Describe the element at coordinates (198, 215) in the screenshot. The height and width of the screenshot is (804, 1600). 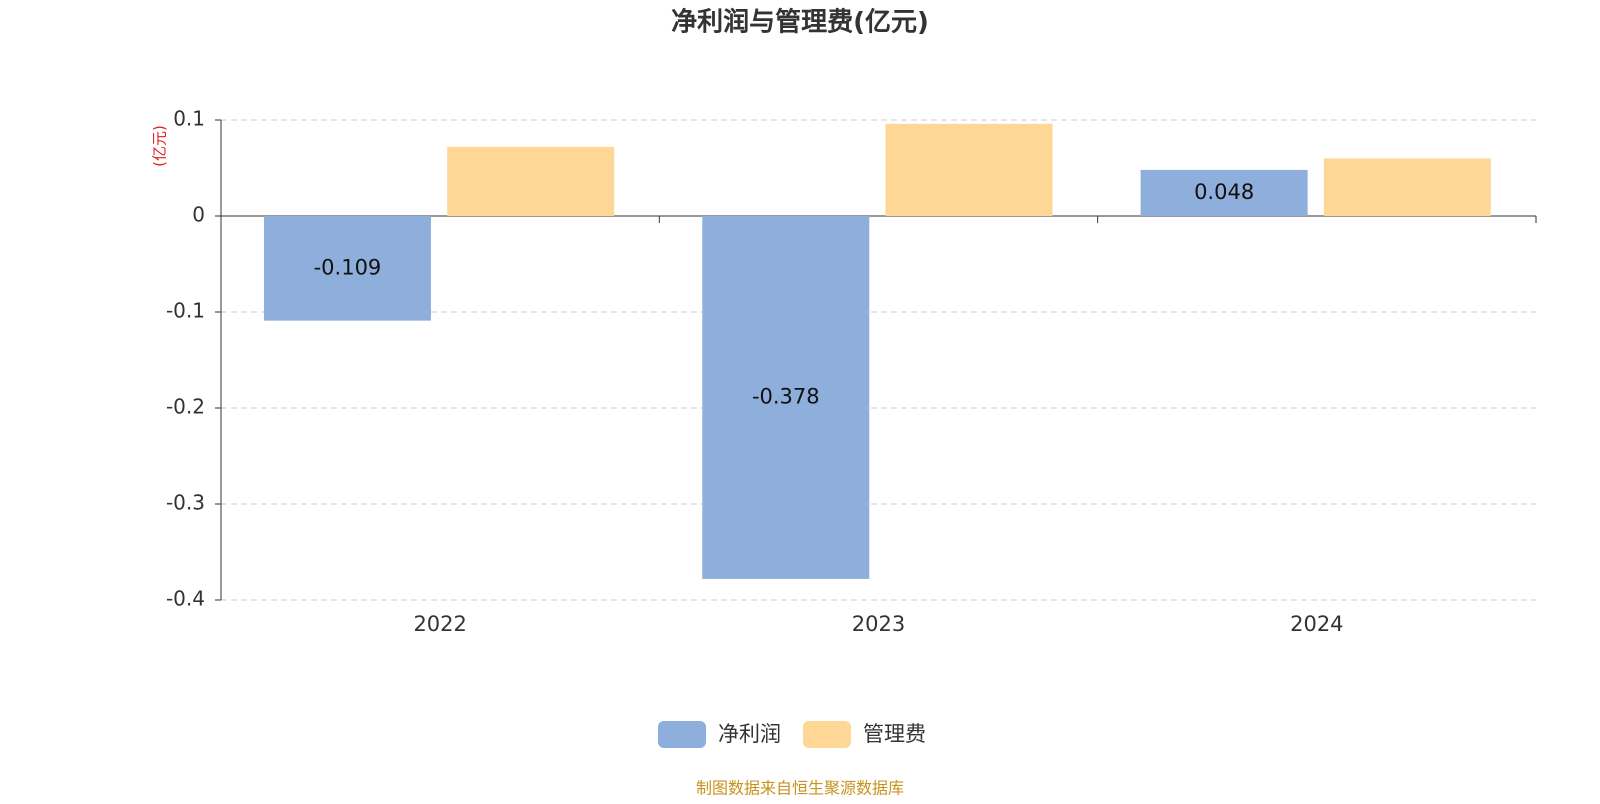
I see `y-tick-label: 0` at that location.